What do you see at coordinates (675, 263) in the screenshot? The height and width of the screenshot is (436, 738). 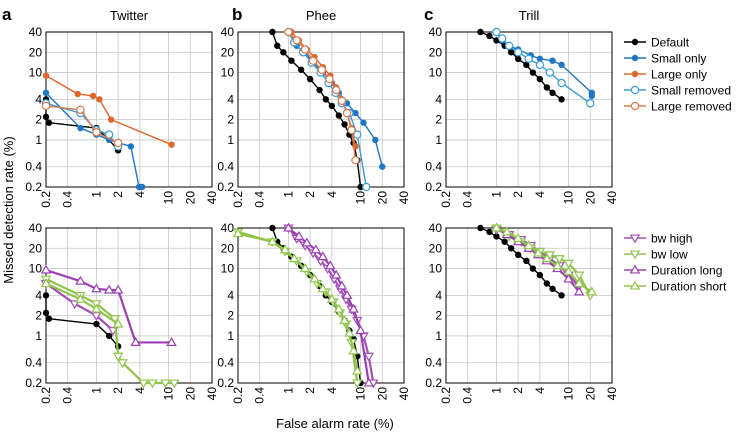 I see `legend-bottom: bw high bw low Duration long Duration short` at bounding box center [675, 263].